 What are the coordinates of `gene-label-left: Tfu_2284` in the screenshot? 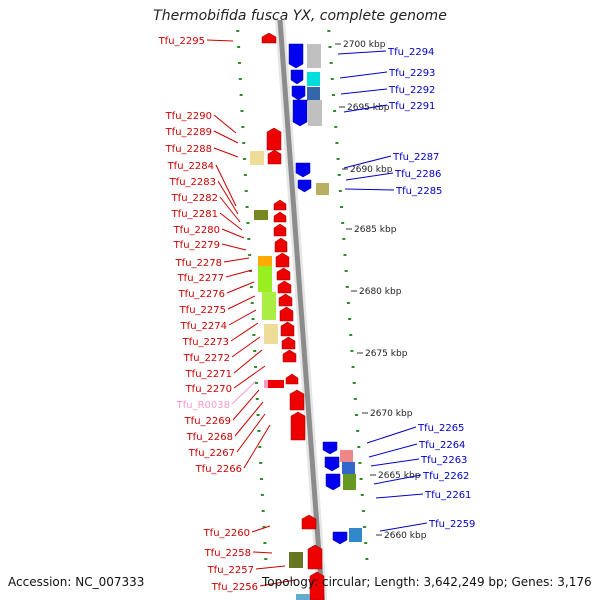 It's located at (190, 166).